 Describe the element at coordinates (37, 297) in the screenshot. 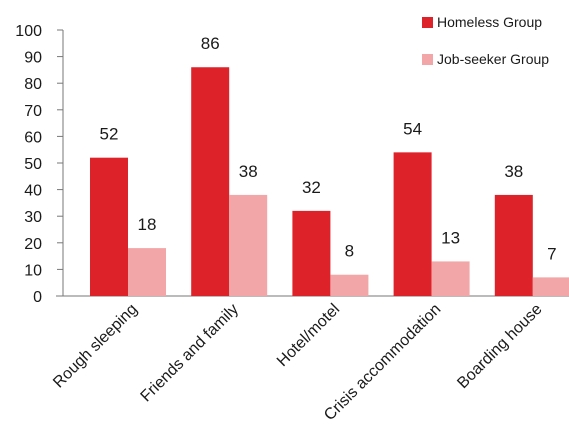

I see `y-tick-label: 0` at that location.